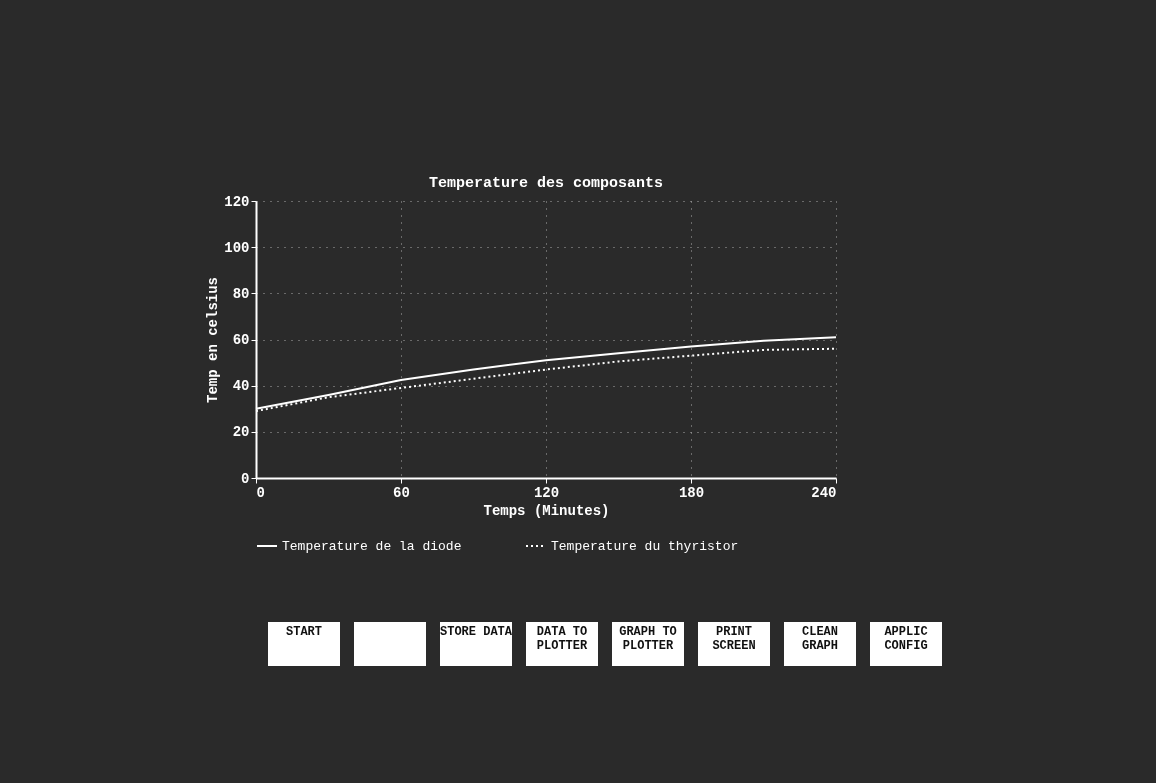 This screenshot has height=783, width=1156. Describe the element at coordinates (241, 386) in the screenshot. I see `y-tick-label: 40` at that location.